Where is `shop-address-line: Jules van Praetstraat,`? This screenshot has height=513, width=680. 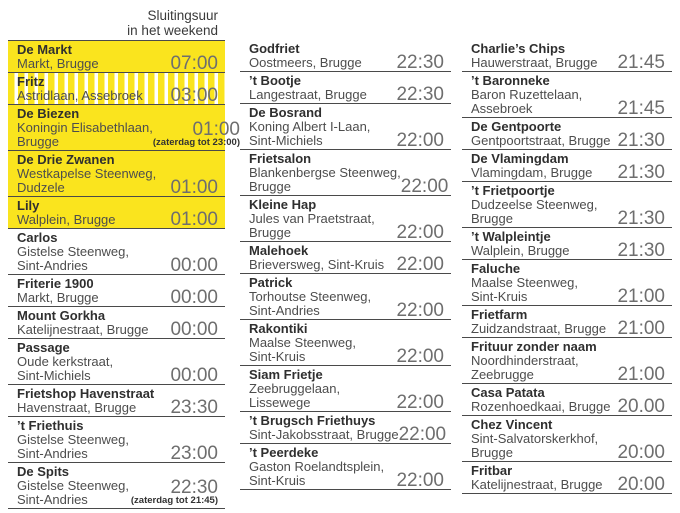 shop-address-line: Jules van Praetstraat, is located at coordinates (312, 218).